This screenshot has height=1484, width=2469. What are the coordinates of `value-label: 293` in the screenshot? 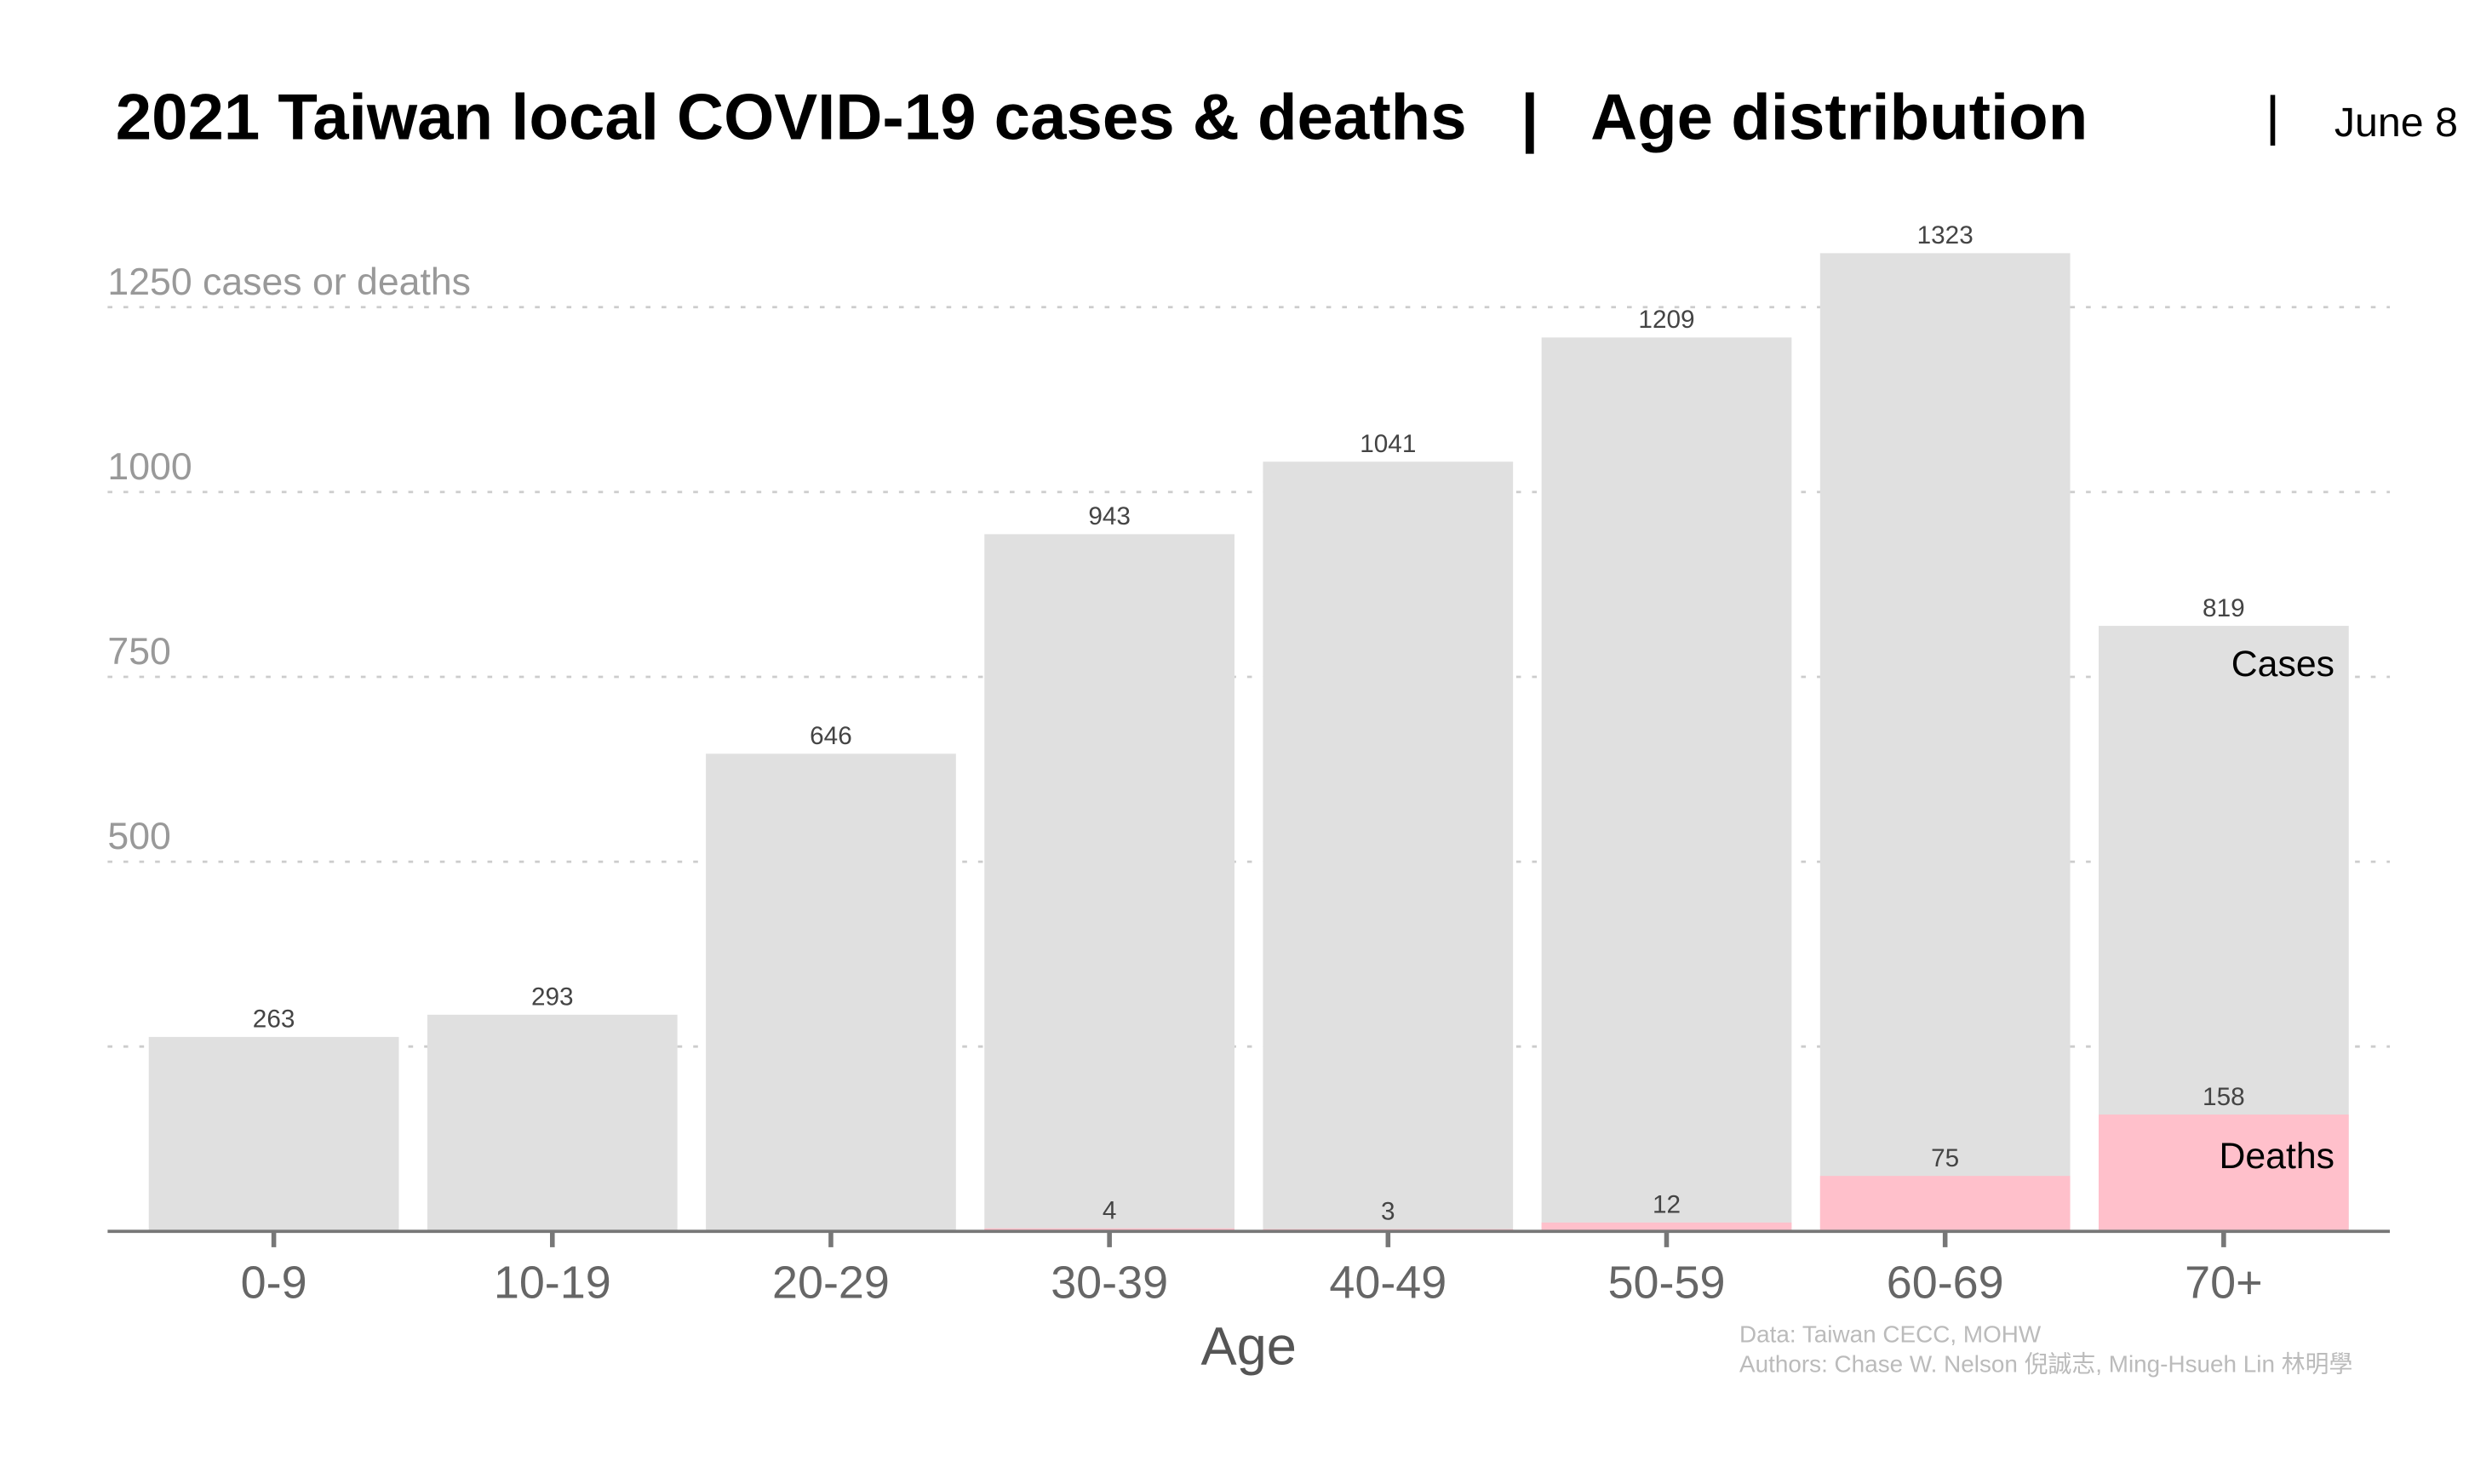 It's located at (552, 997).